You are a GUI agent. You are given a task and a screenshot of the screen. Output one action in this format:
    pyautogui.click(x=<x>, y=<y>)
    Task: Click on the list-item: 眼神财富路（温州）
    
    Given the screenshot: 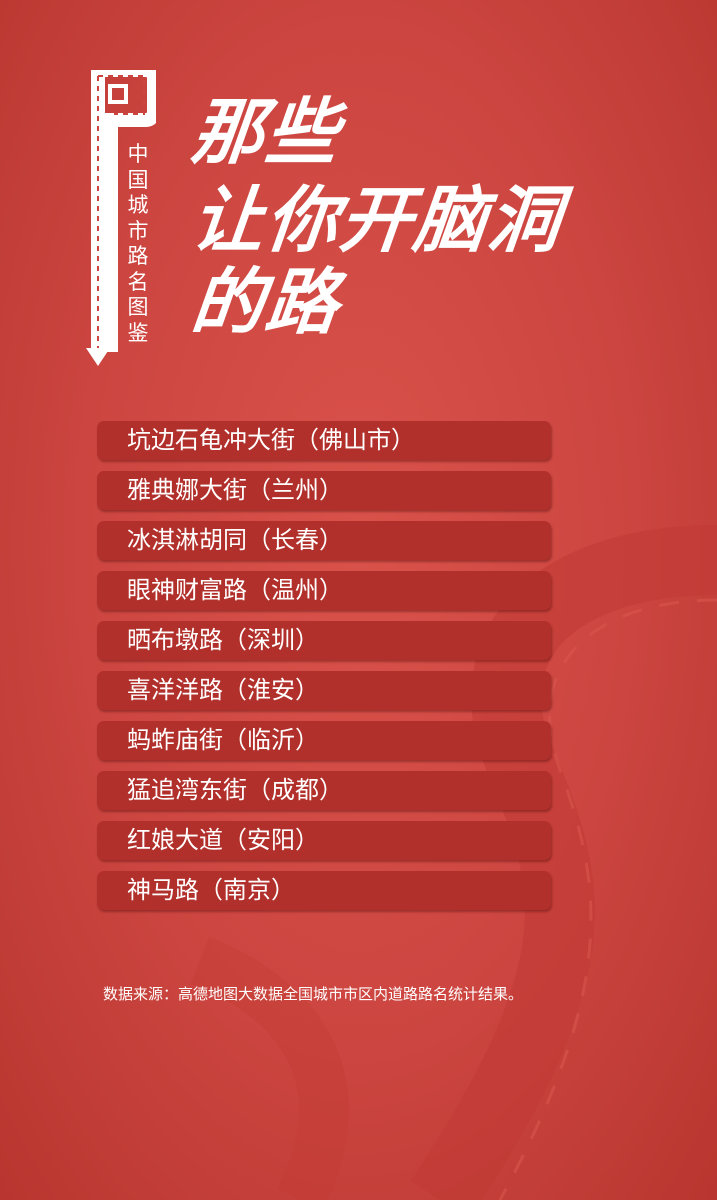 What is the action you would take?
    pyautogui.click(x=324, y=590)
    